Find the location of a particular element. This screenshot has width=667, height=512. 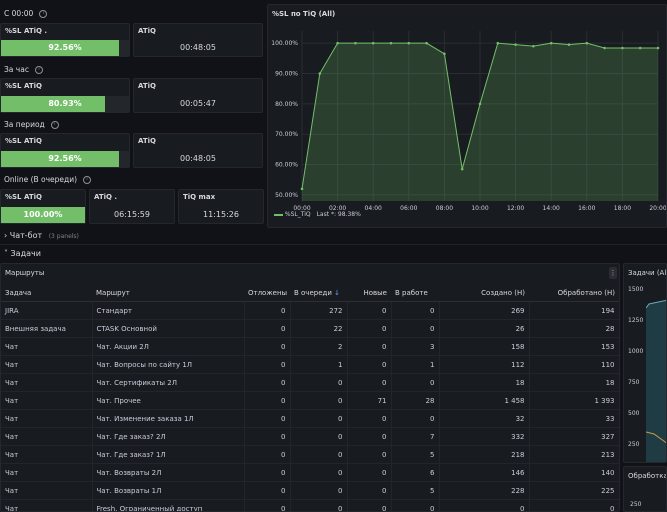

legend-series-name: %SL_TiQ is located at coordinates (297, 214).